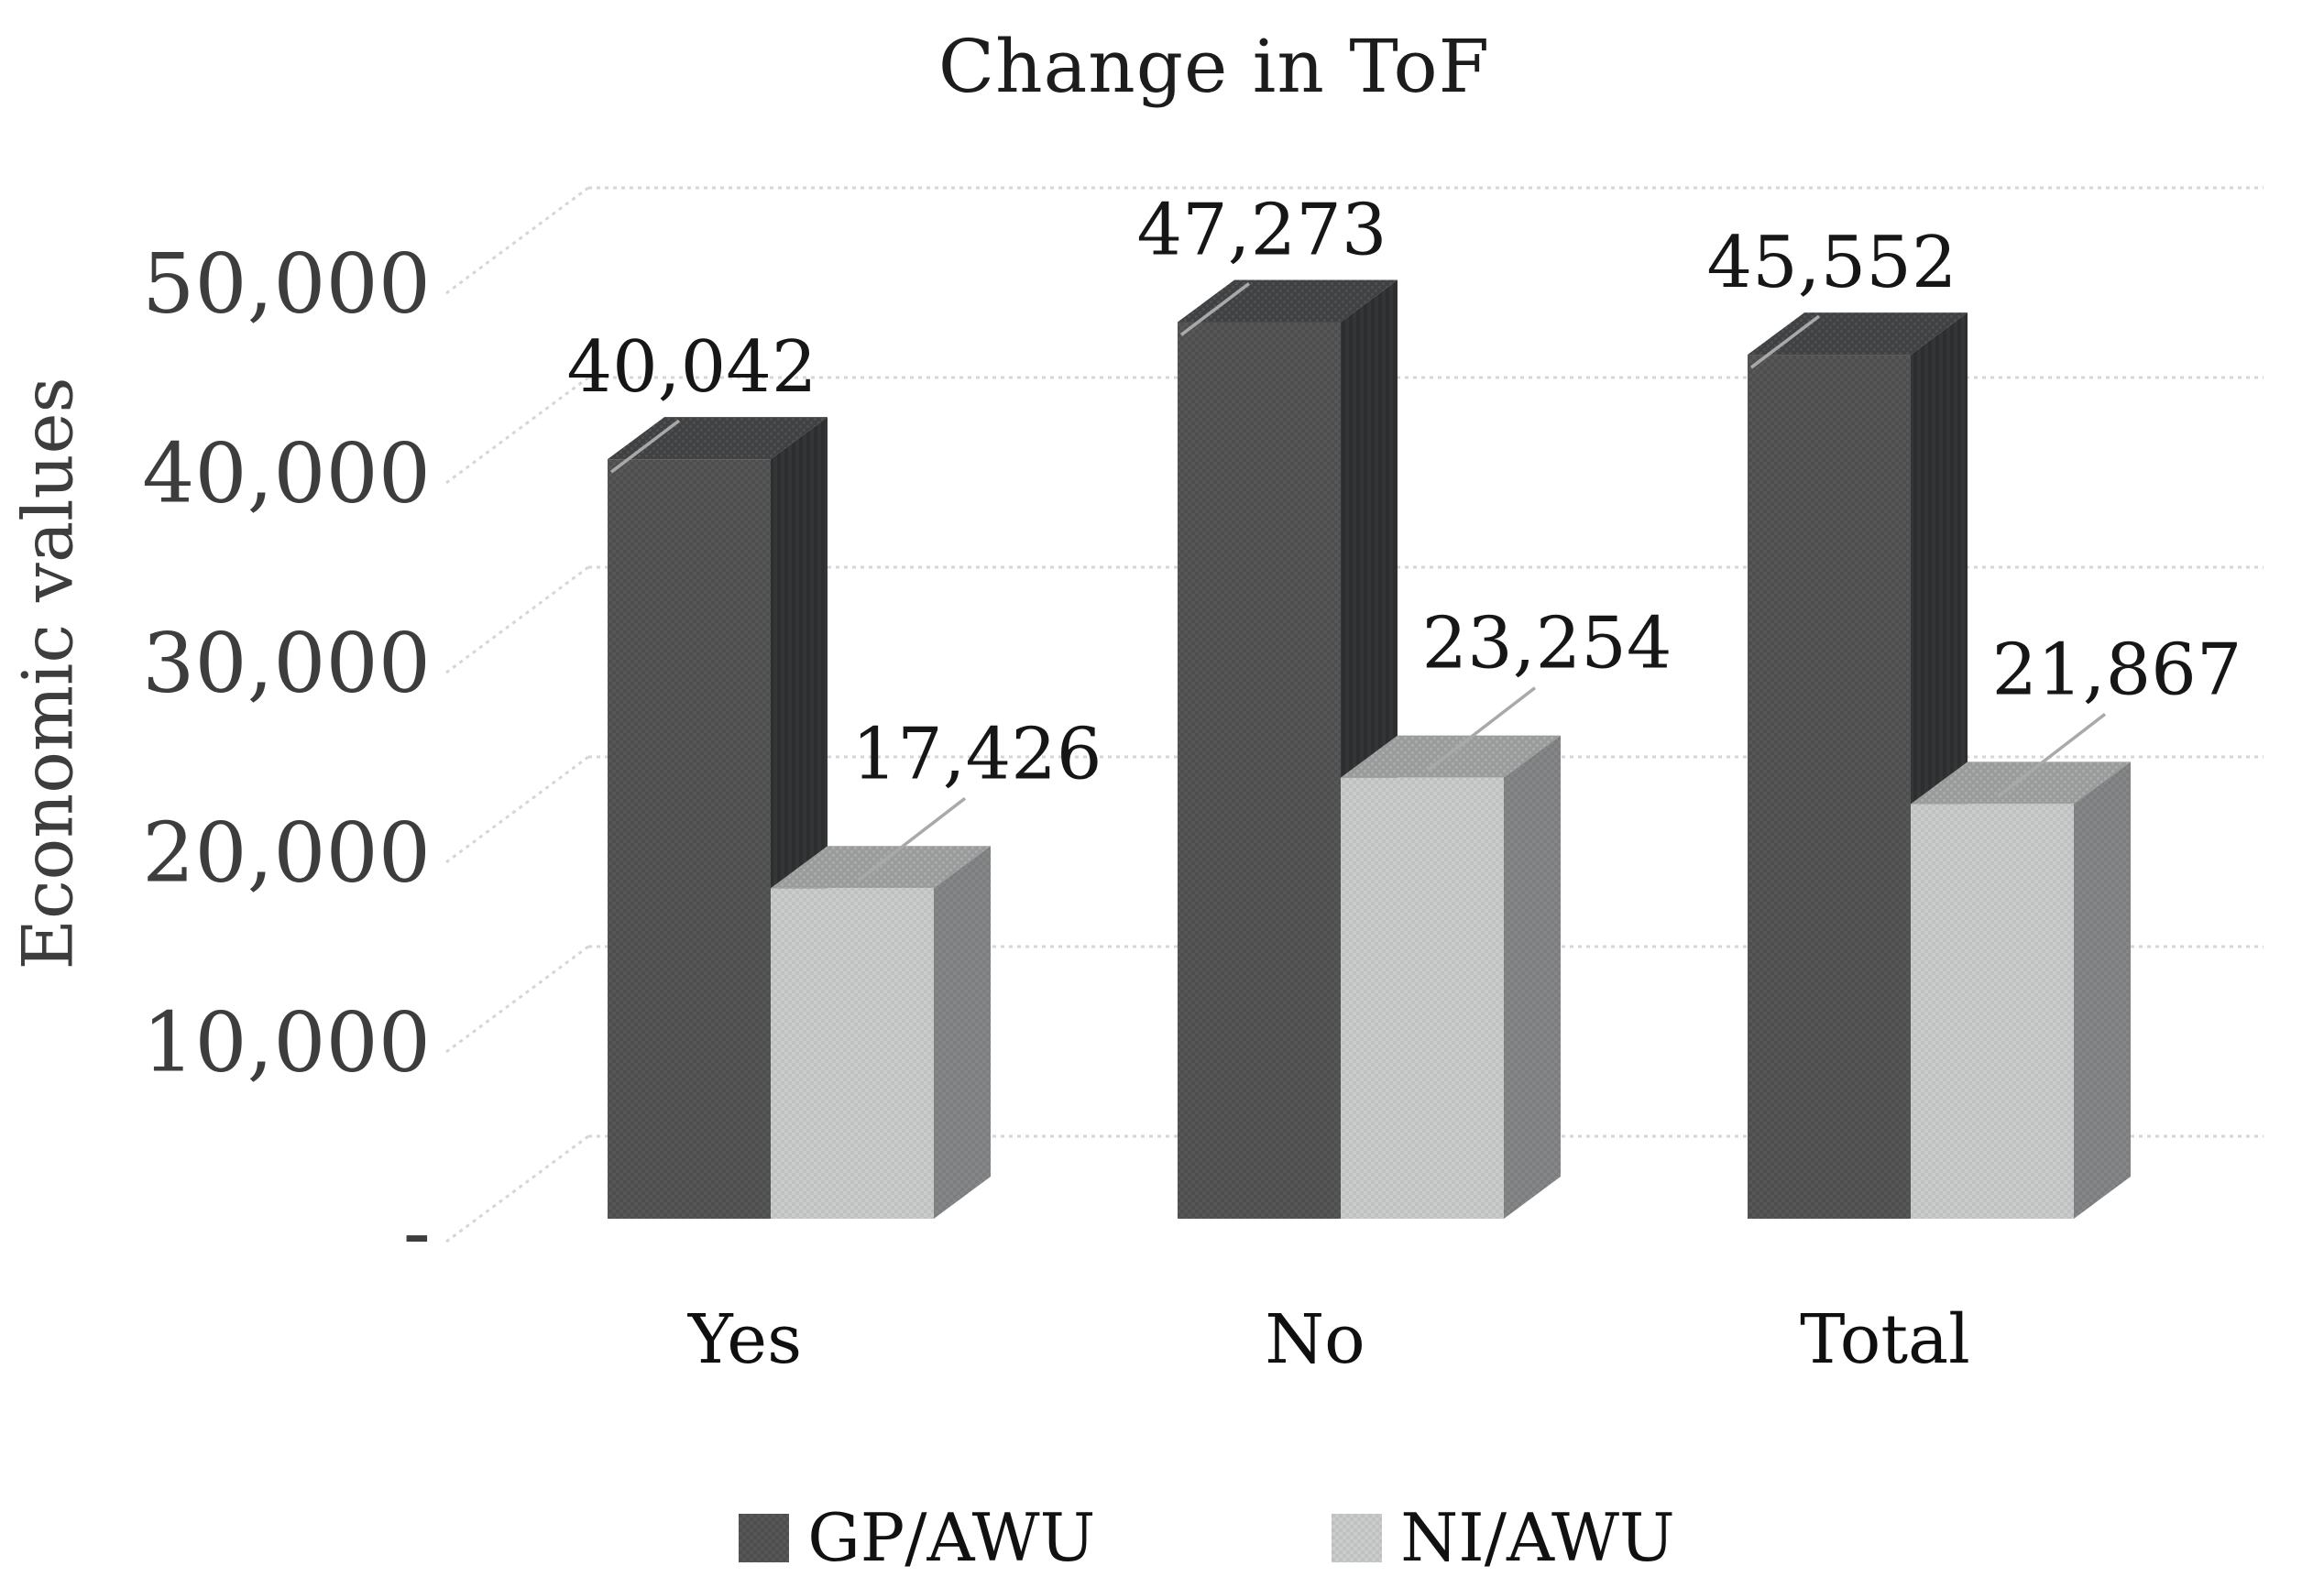 The width and height of the screenshot is (2324, 1588). What do you see at coordinates (1885, 1339) in the screenshot?
I see `category-label-total: Total` at bounding box center [1885, 1339].